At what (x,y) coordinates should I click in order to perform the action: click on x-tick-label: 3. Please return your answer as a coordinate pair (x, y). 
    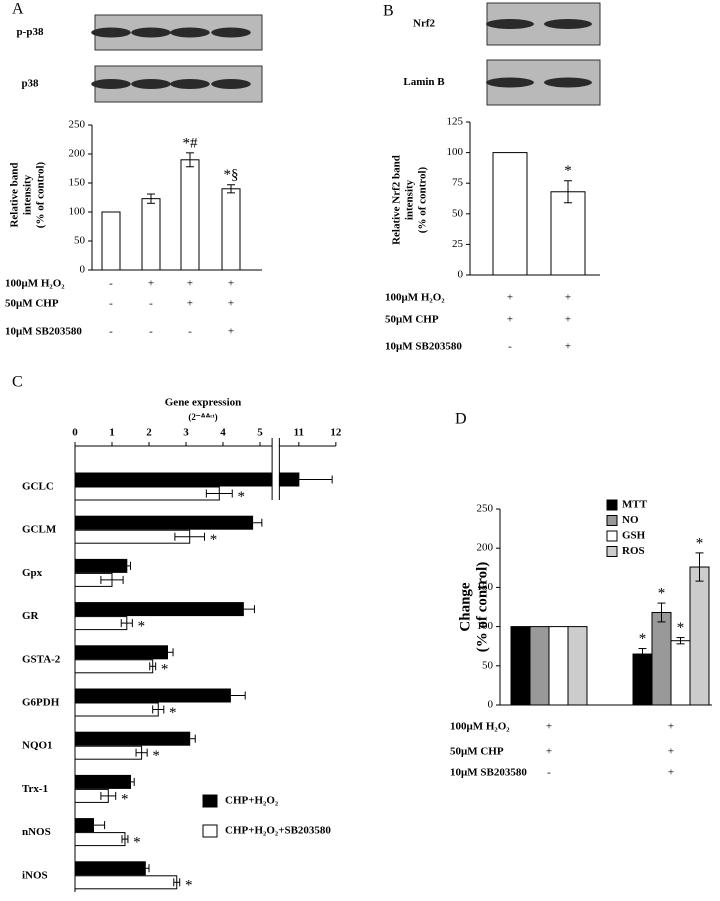
    Looking at the image, I should click on (186, 433).